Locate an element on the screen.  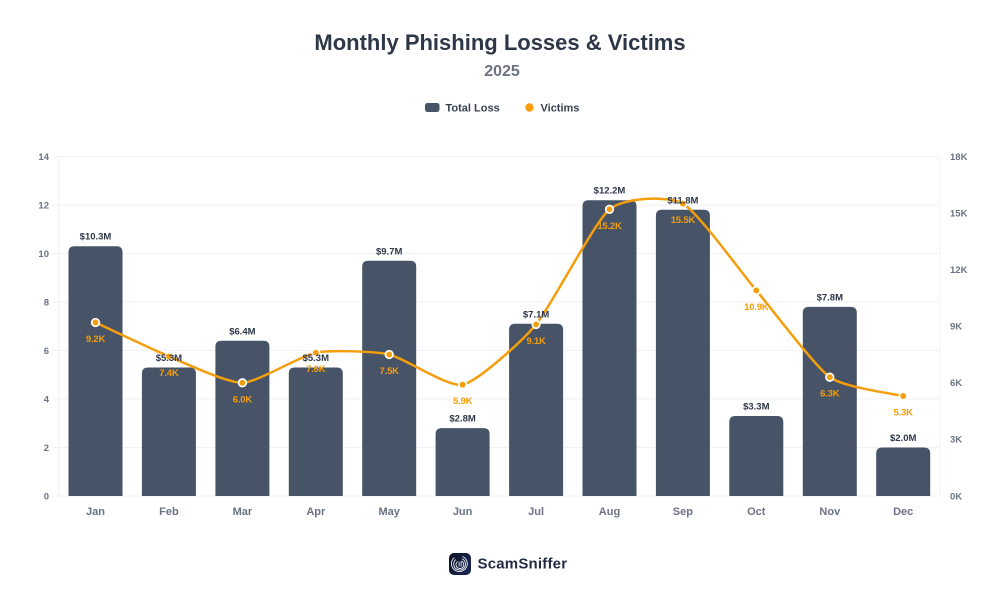
svg-text: $7.1M is located at coordinates (536, 314).